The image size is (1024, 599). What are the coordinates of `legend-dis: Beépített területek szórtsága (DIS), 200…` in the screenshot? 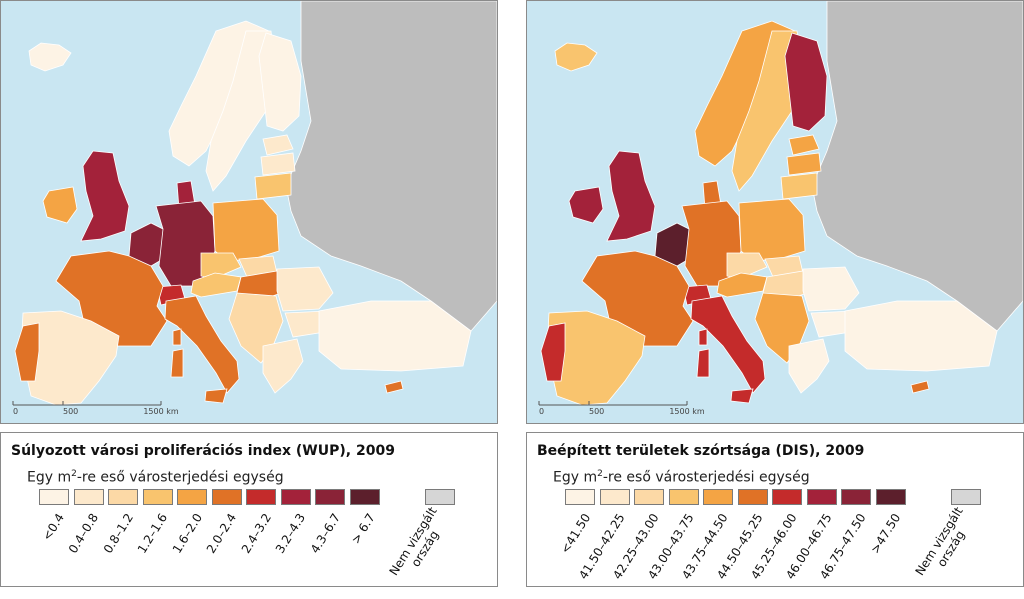 It's located at (775, 509).